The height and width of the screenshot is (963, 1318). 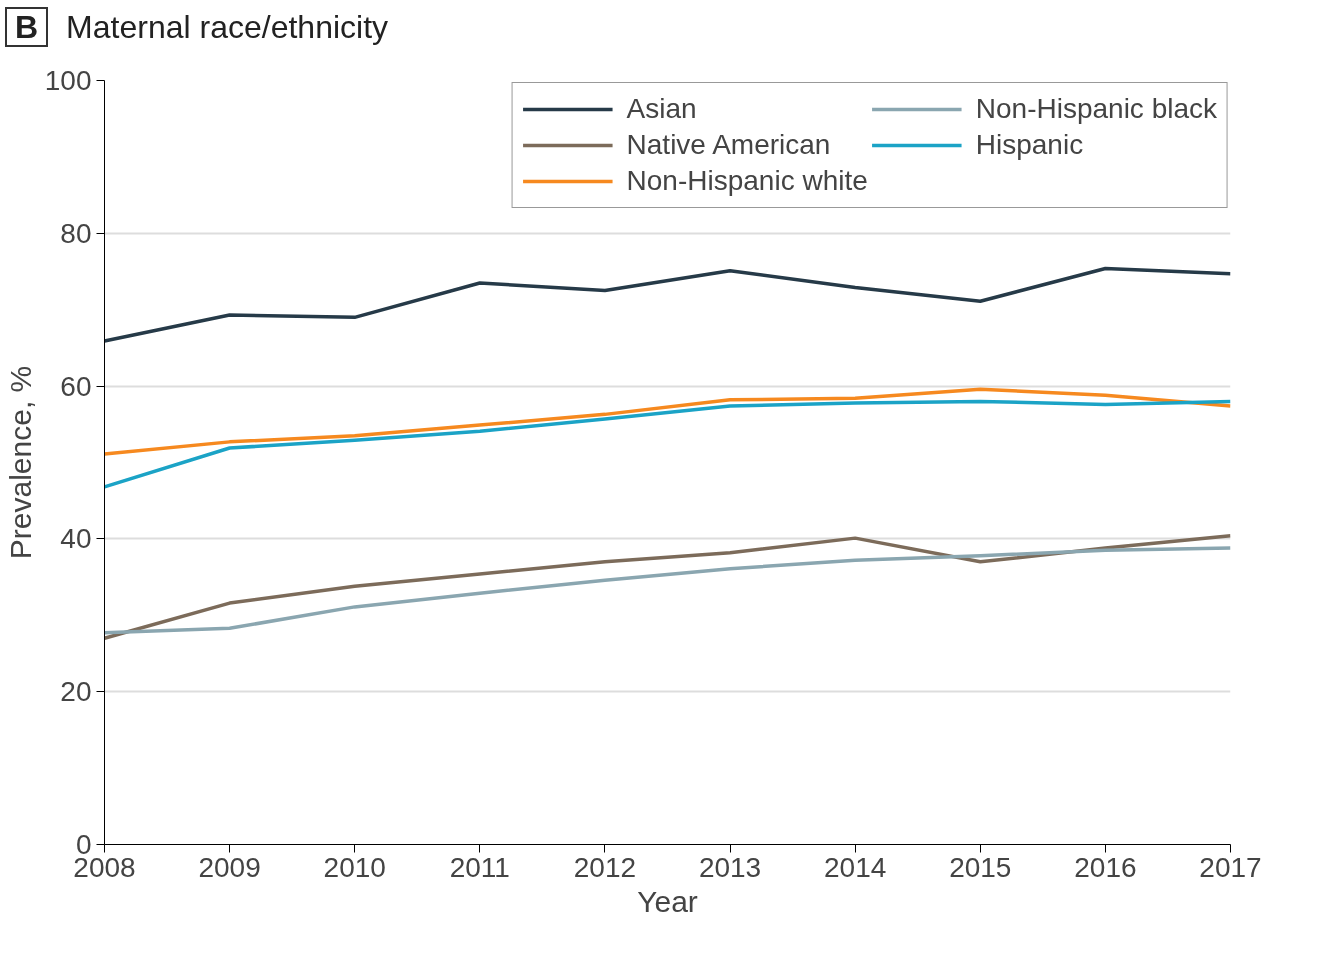 I want to click on legend-label: Non-Hispanic white, so click(x=747, y=181).